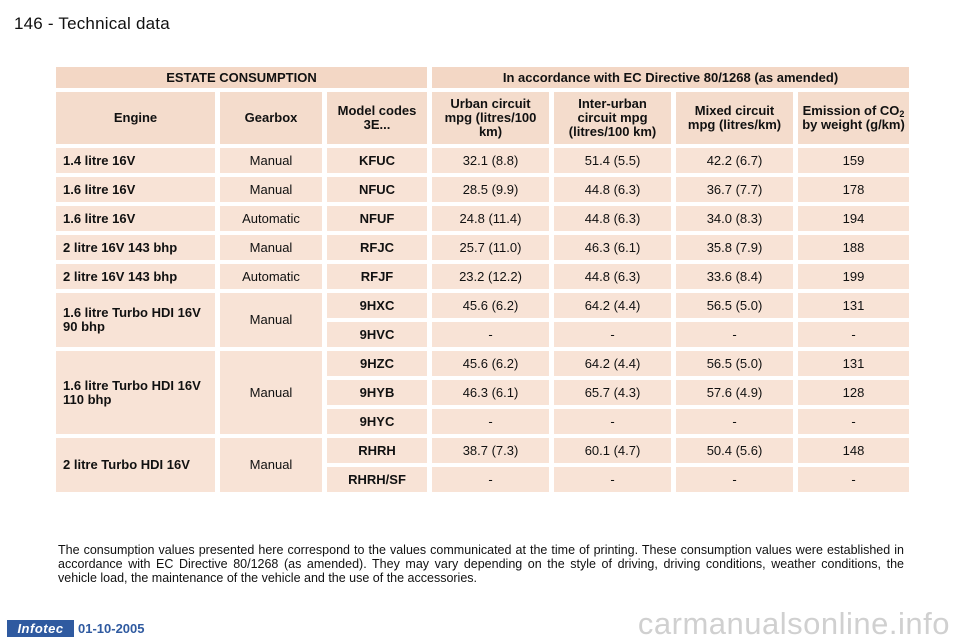 This screenshot has height=642, width=960. I want to click on table-row: 9HYB 46.3 (6.1) 65.7 (4.3) 57.6 (4.9) 128, so click(483, 392).